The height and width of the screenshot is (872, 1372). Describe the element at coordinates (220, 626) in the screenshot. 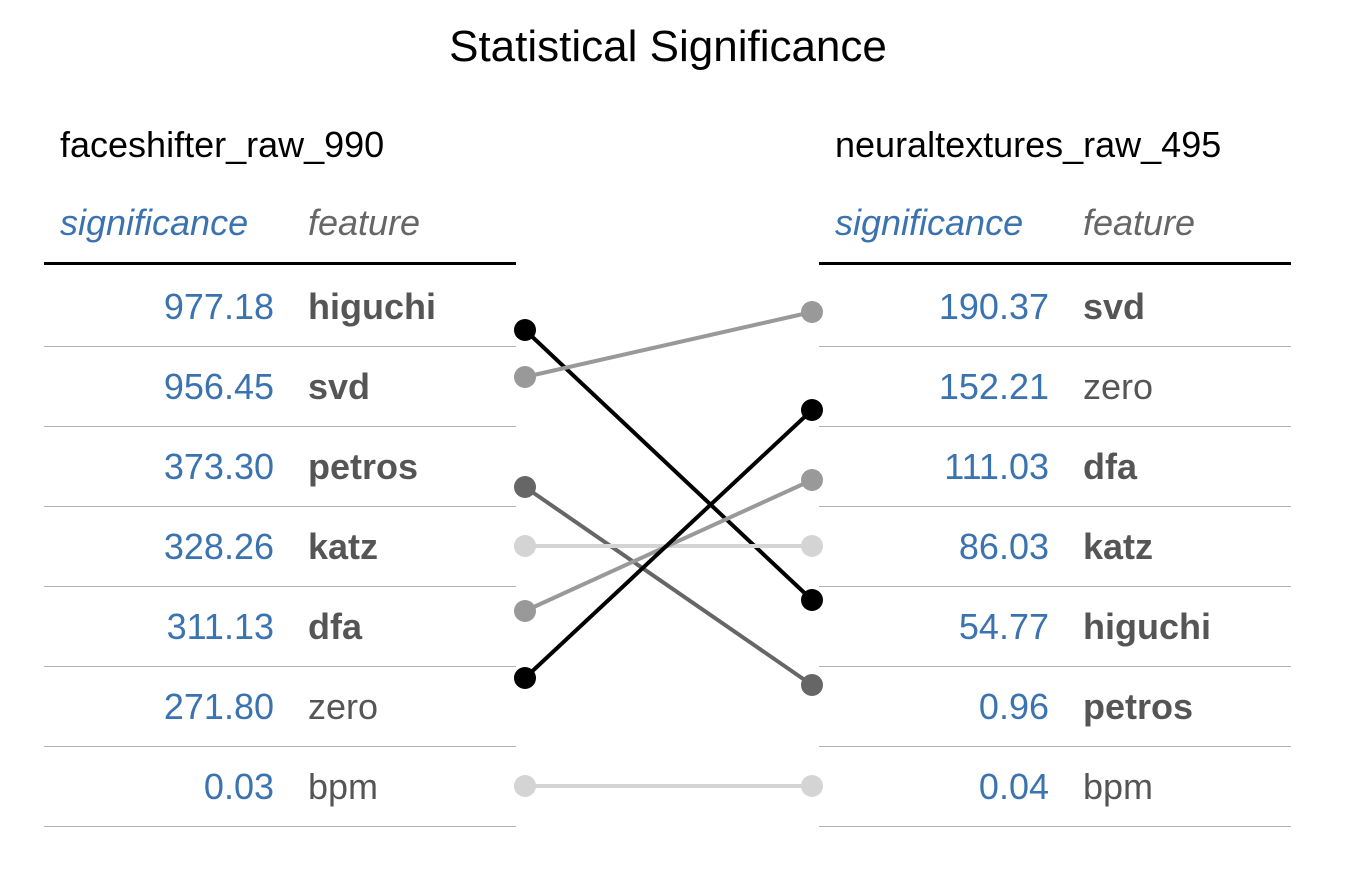

I see `left-significance-value: 311.13` at that location.